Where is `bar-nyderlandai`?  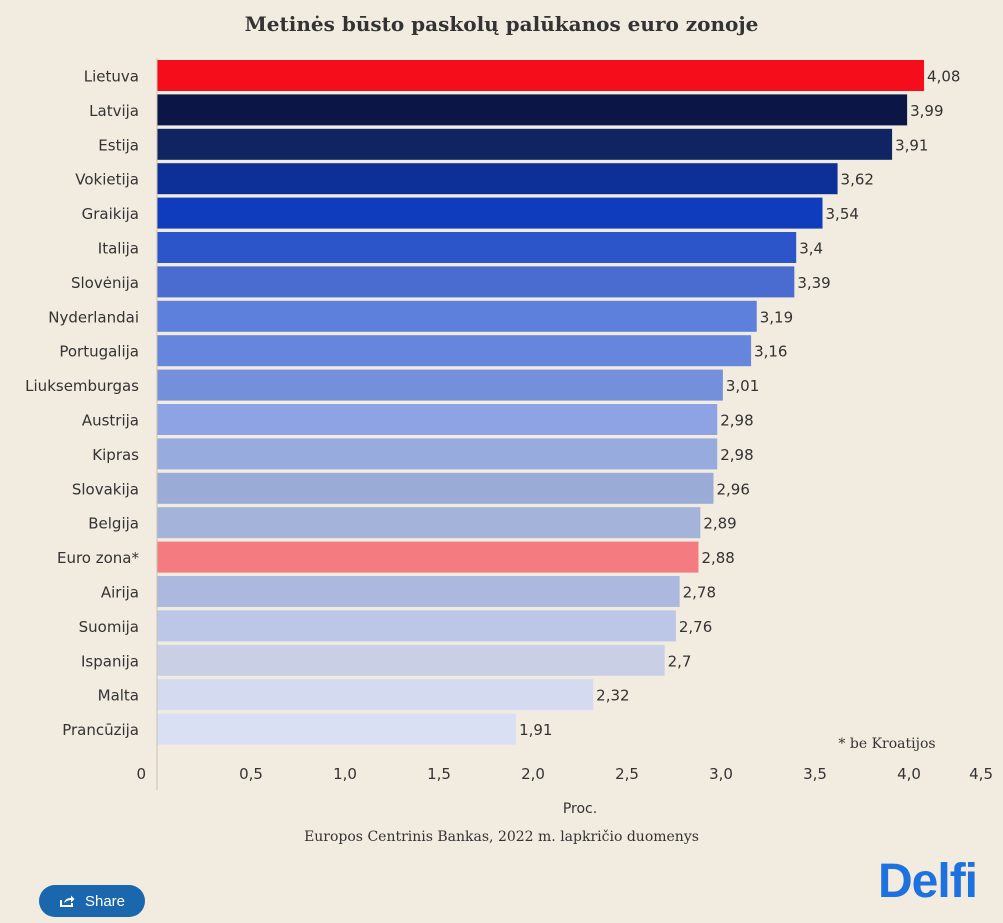 bar-nyderlandai is located at coordinates (457, 316).